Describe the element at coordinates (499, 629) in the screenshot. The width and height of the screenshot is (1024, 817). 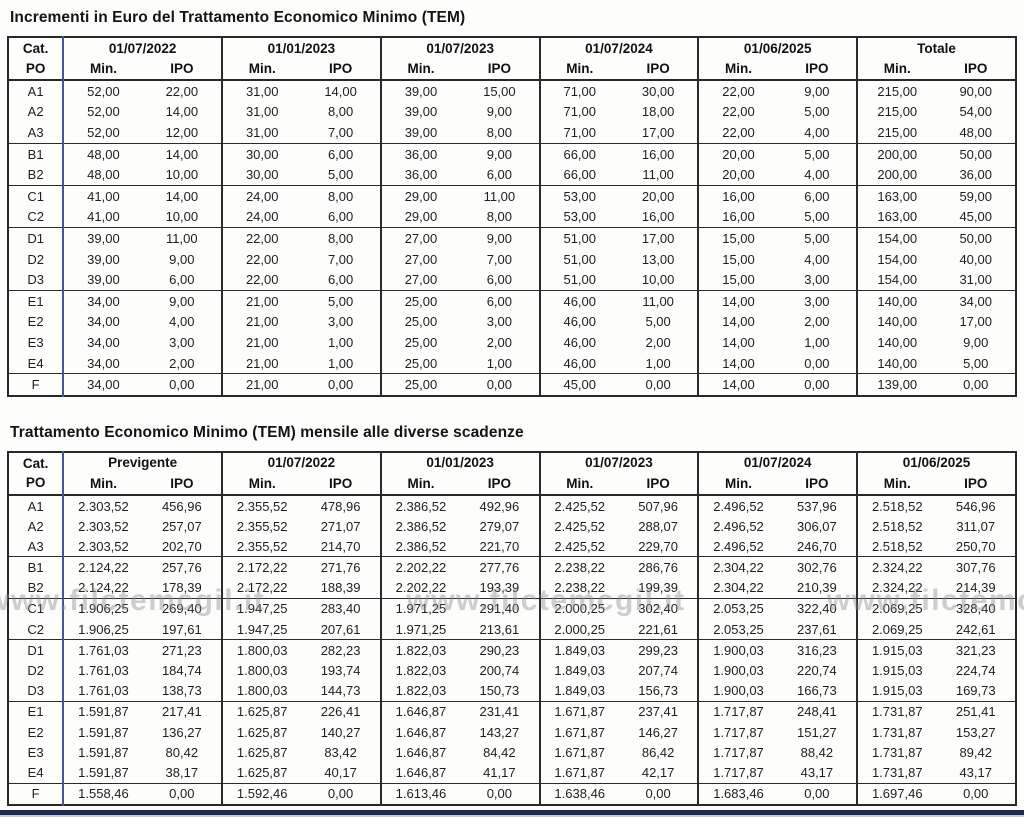
I see `value-cell: 213,61` at that location.